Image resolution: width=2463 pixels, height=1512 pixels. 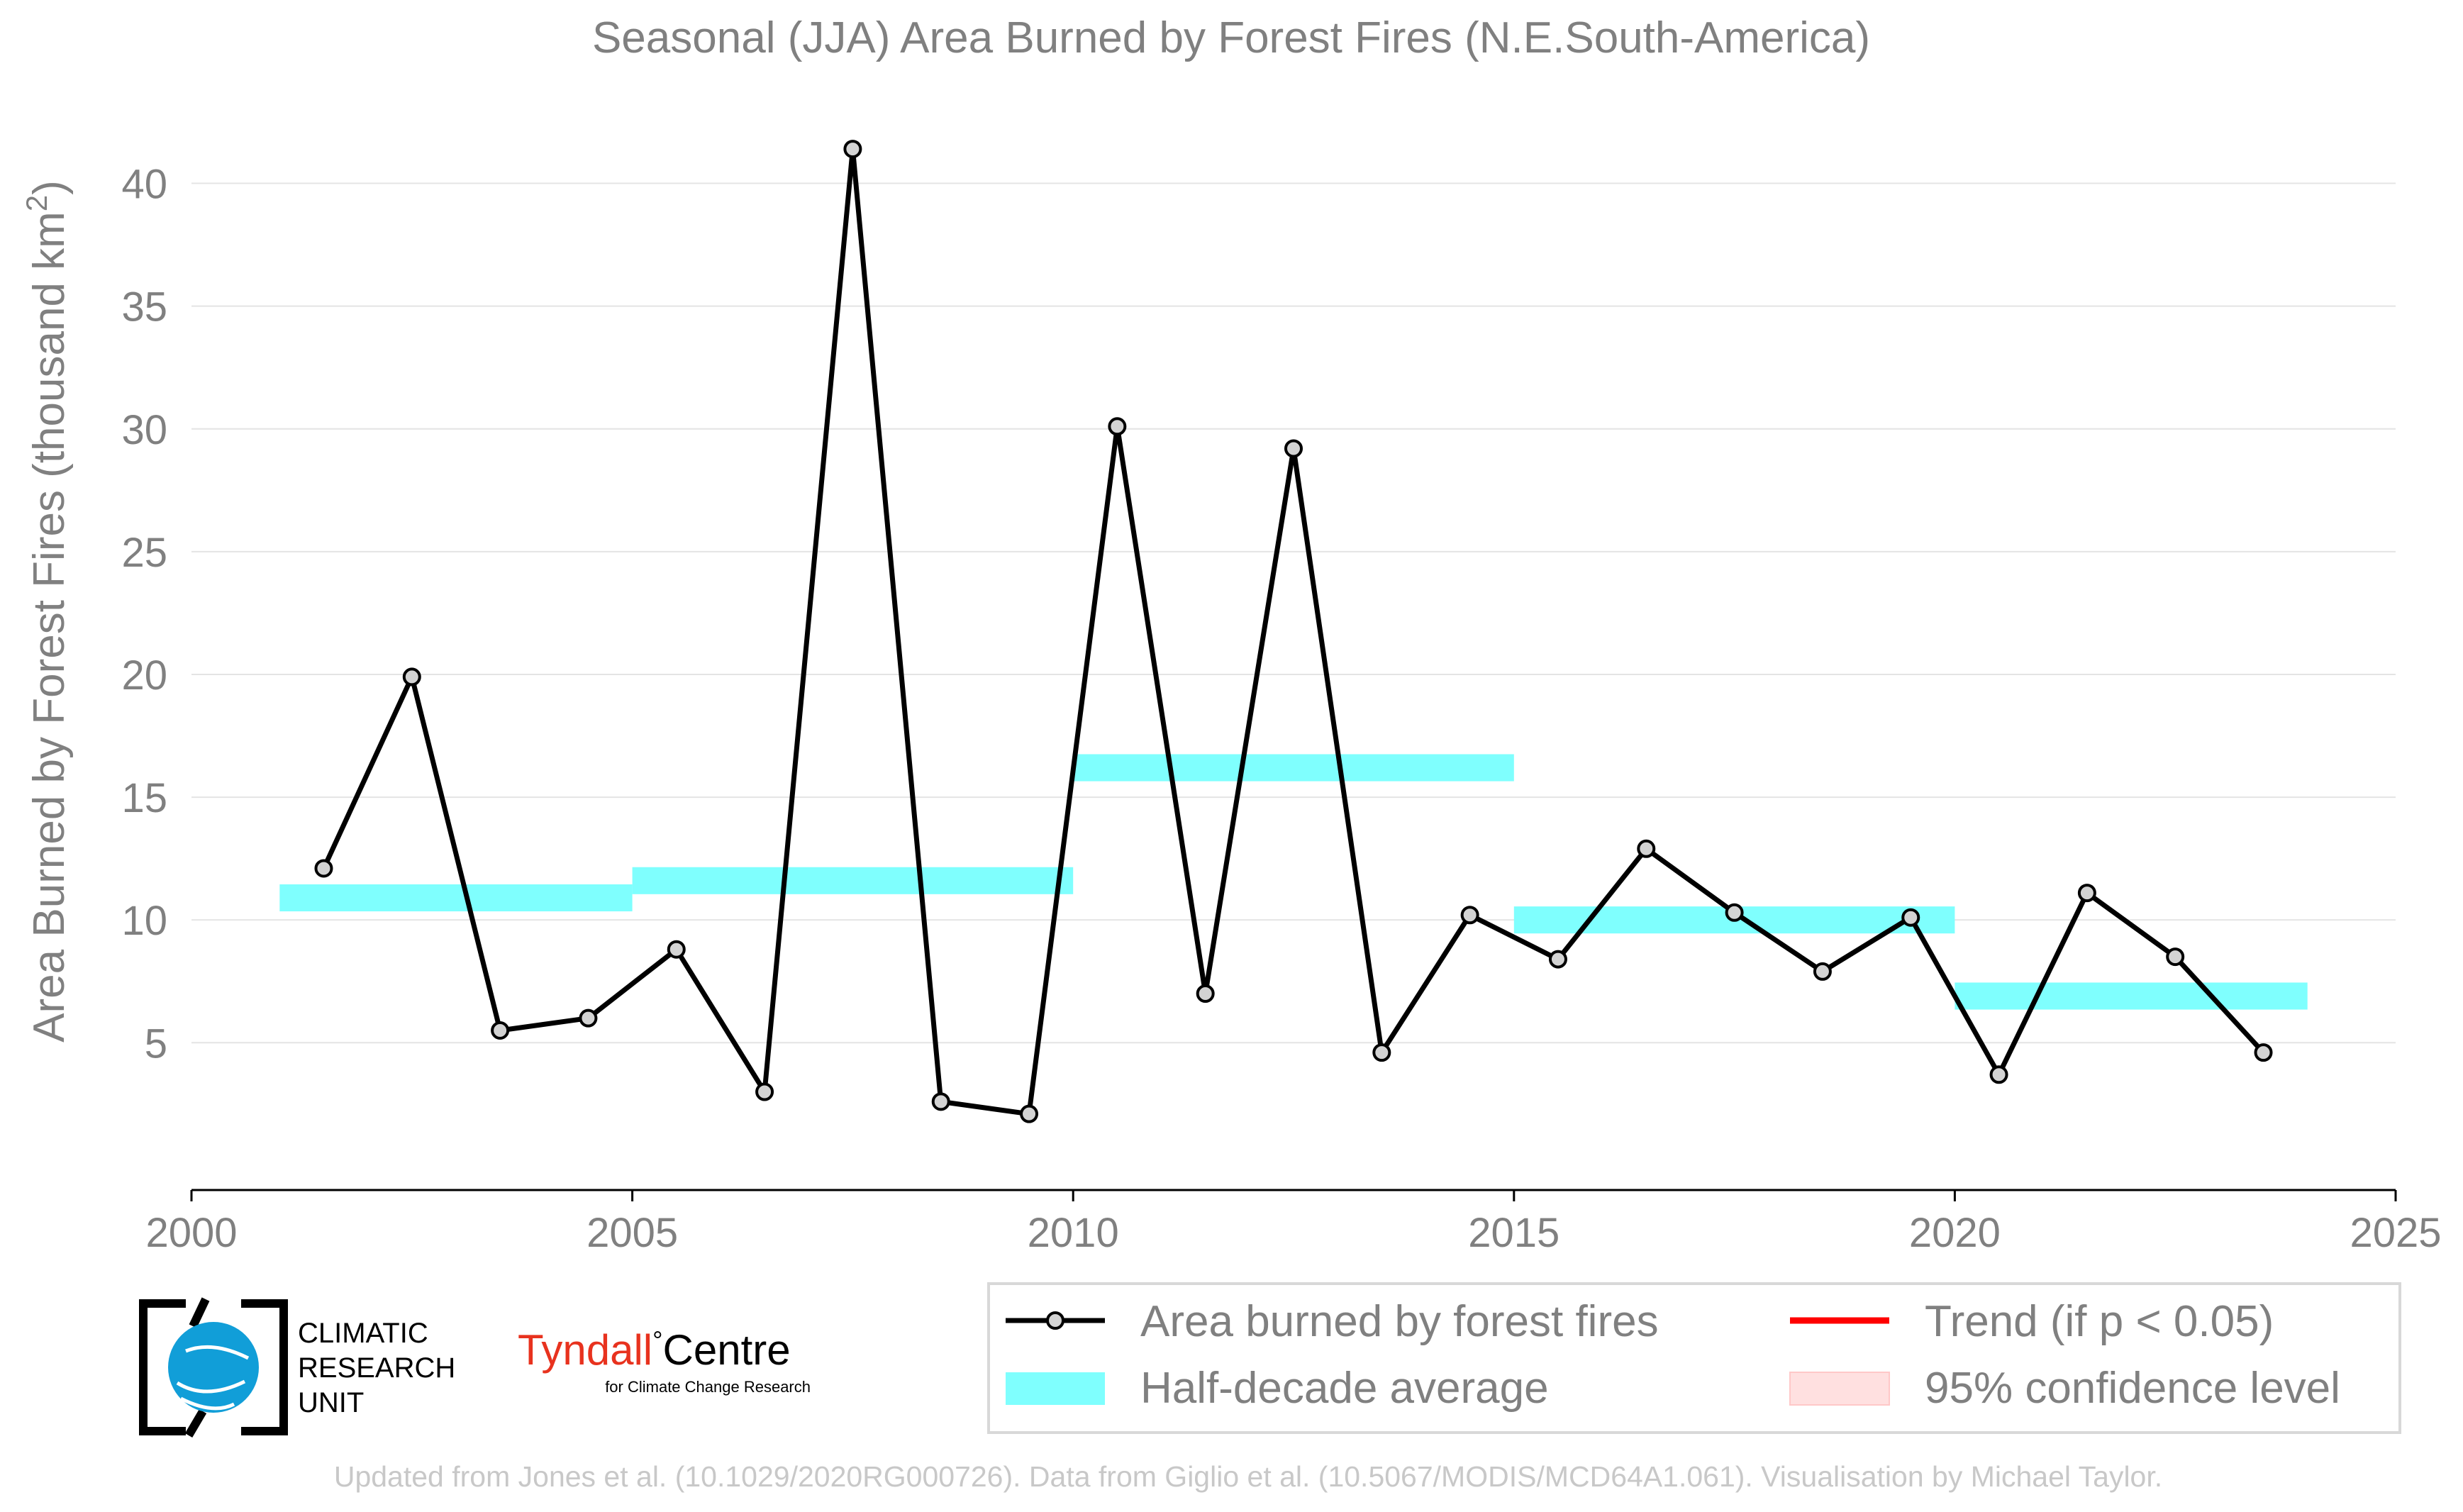 What do you see at coordinates (727, 1350) in the screenshot?
I see `tyndall-logo-centre: Centre` at bounding box center [727, 1350].